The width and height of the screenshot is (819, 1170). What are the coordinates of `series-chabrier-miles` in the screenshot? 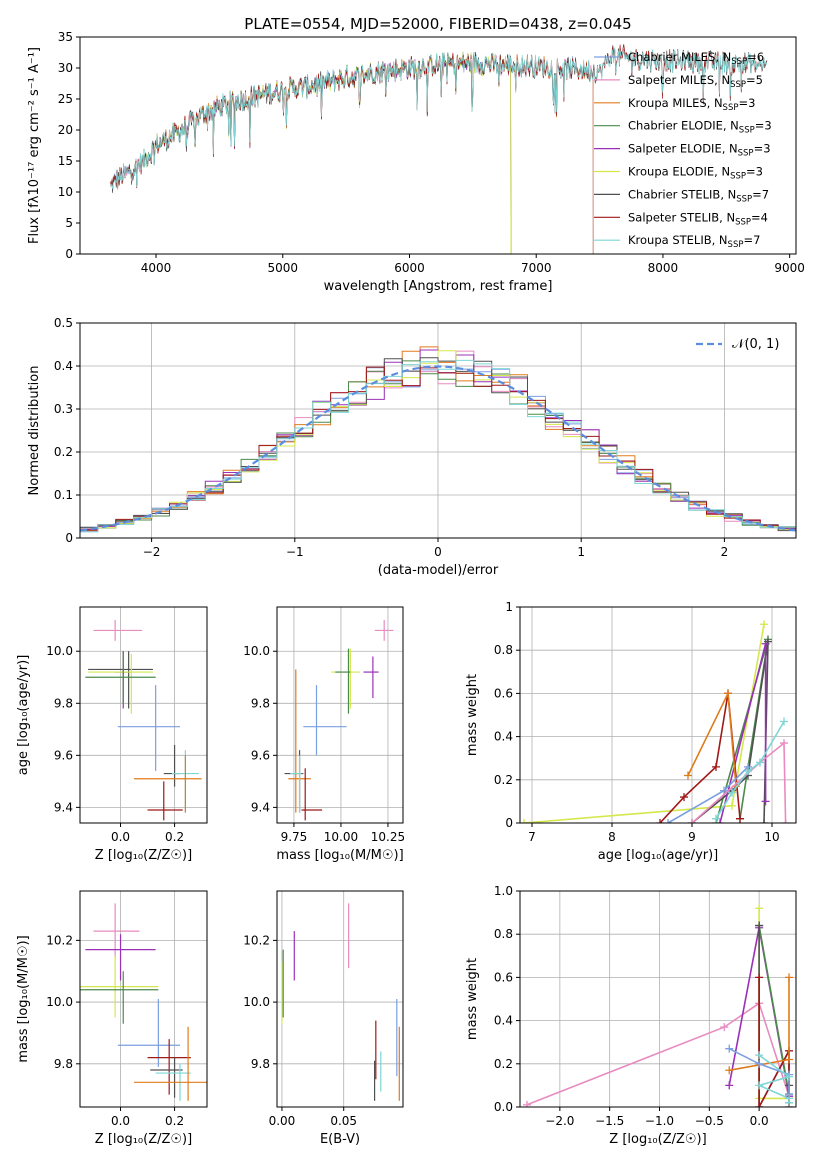 It's located at (708, 792).